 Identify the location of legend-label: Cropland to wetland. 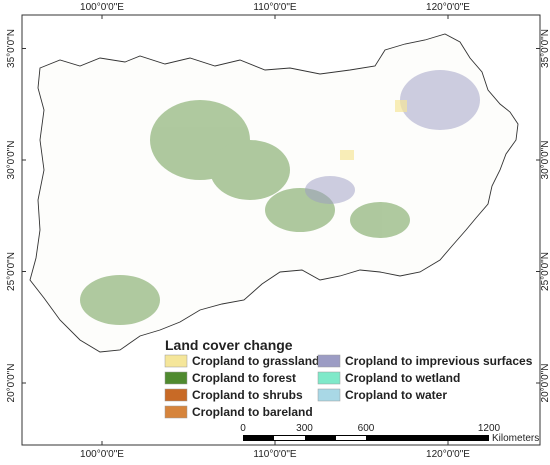
(402, 378).